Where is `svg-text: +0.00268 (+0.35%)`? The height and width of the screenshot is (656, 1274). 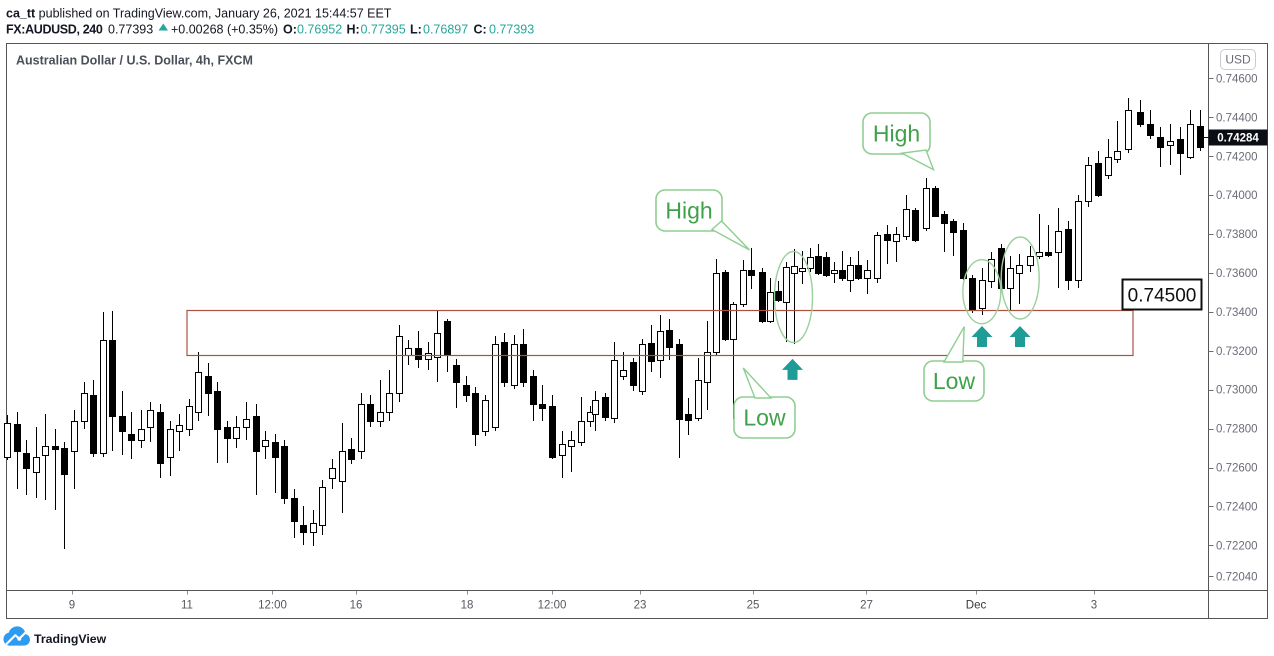
svg-text: +0.00268 (+0.35%) is located at coordinates (224, 30).